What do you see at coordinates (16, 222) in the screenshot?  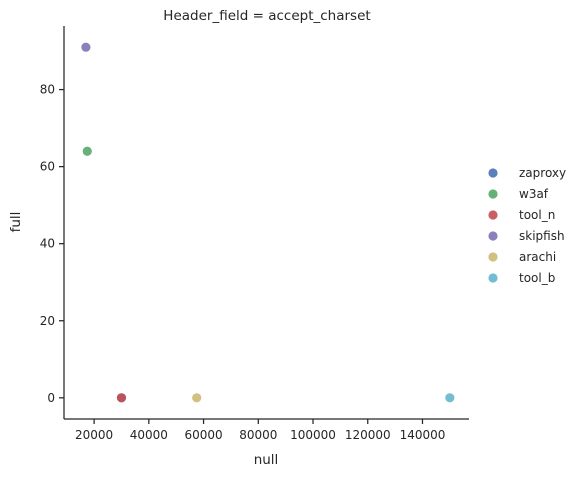 I see `y-axis-label: full` at bounding box center [16, 222].